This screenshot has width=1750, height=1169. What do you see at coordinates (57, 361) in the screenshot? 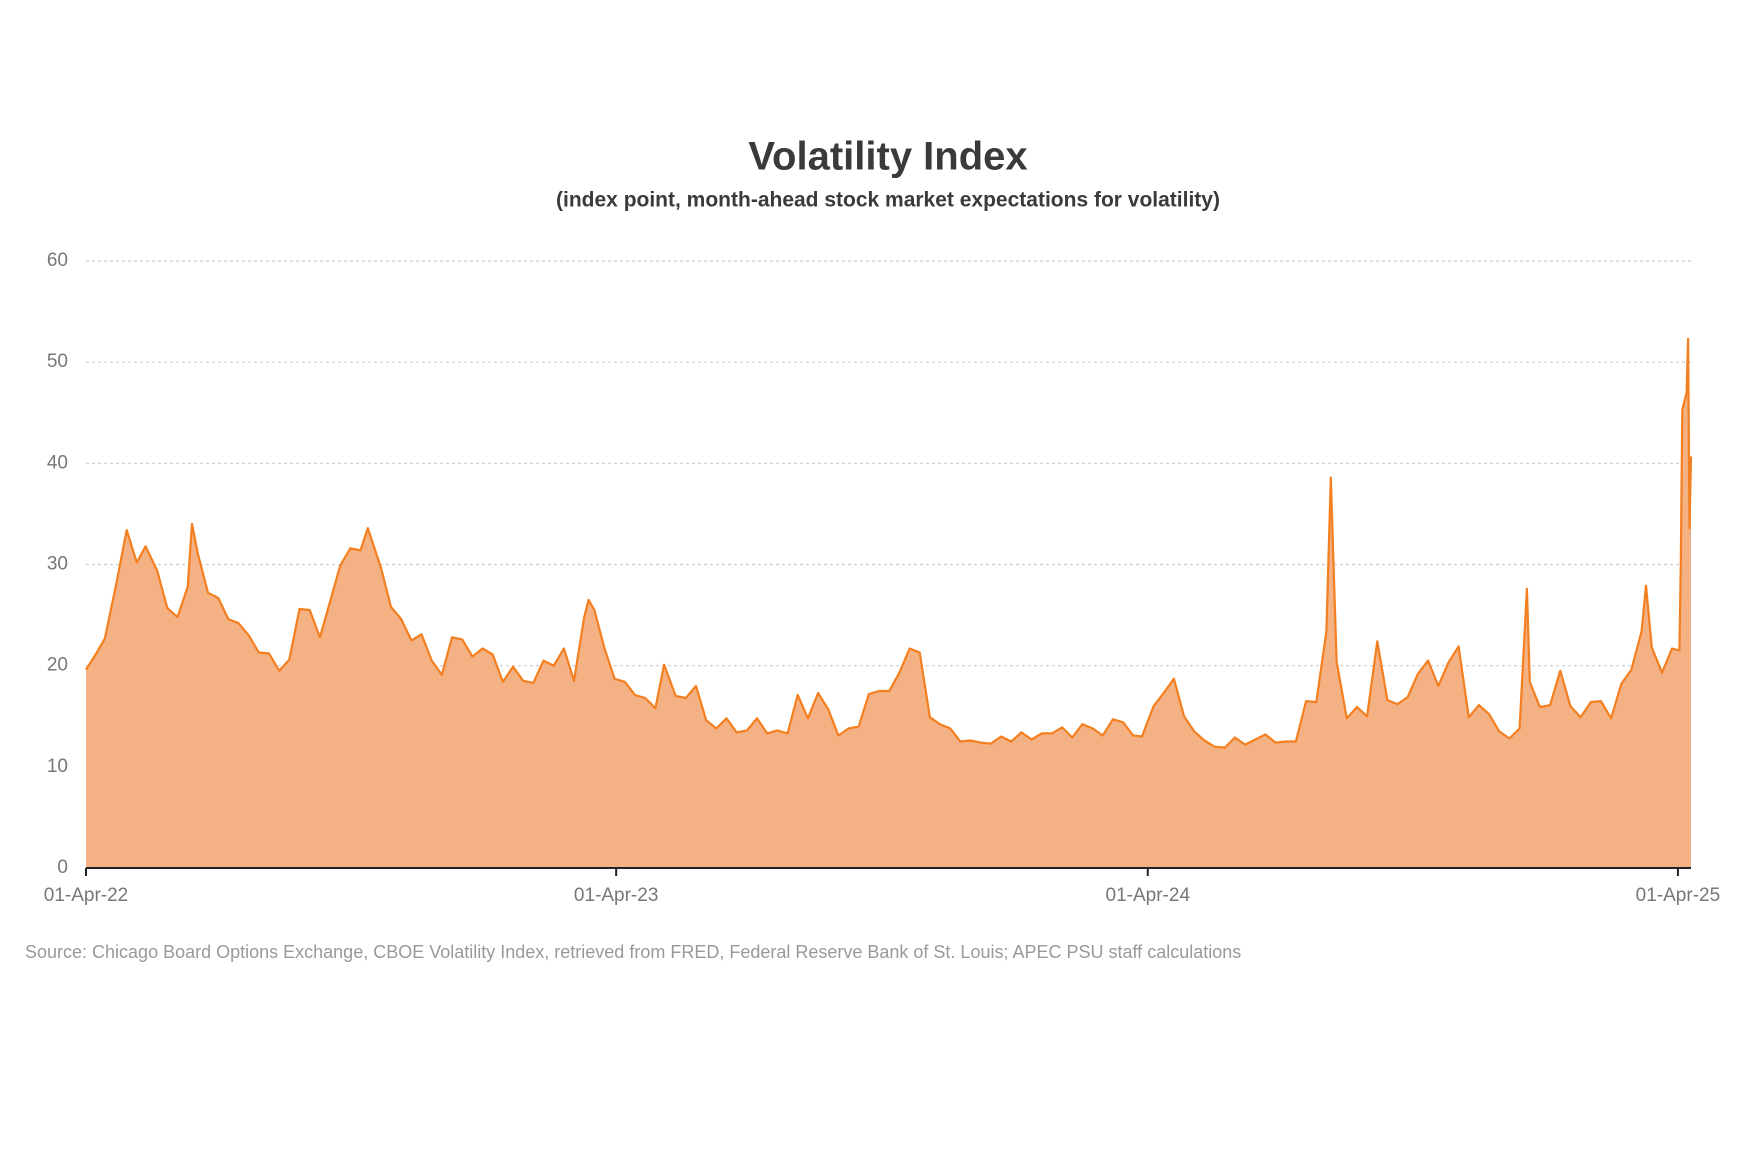
I see `y-tick-label: 50` at bounding box center [57, 361].